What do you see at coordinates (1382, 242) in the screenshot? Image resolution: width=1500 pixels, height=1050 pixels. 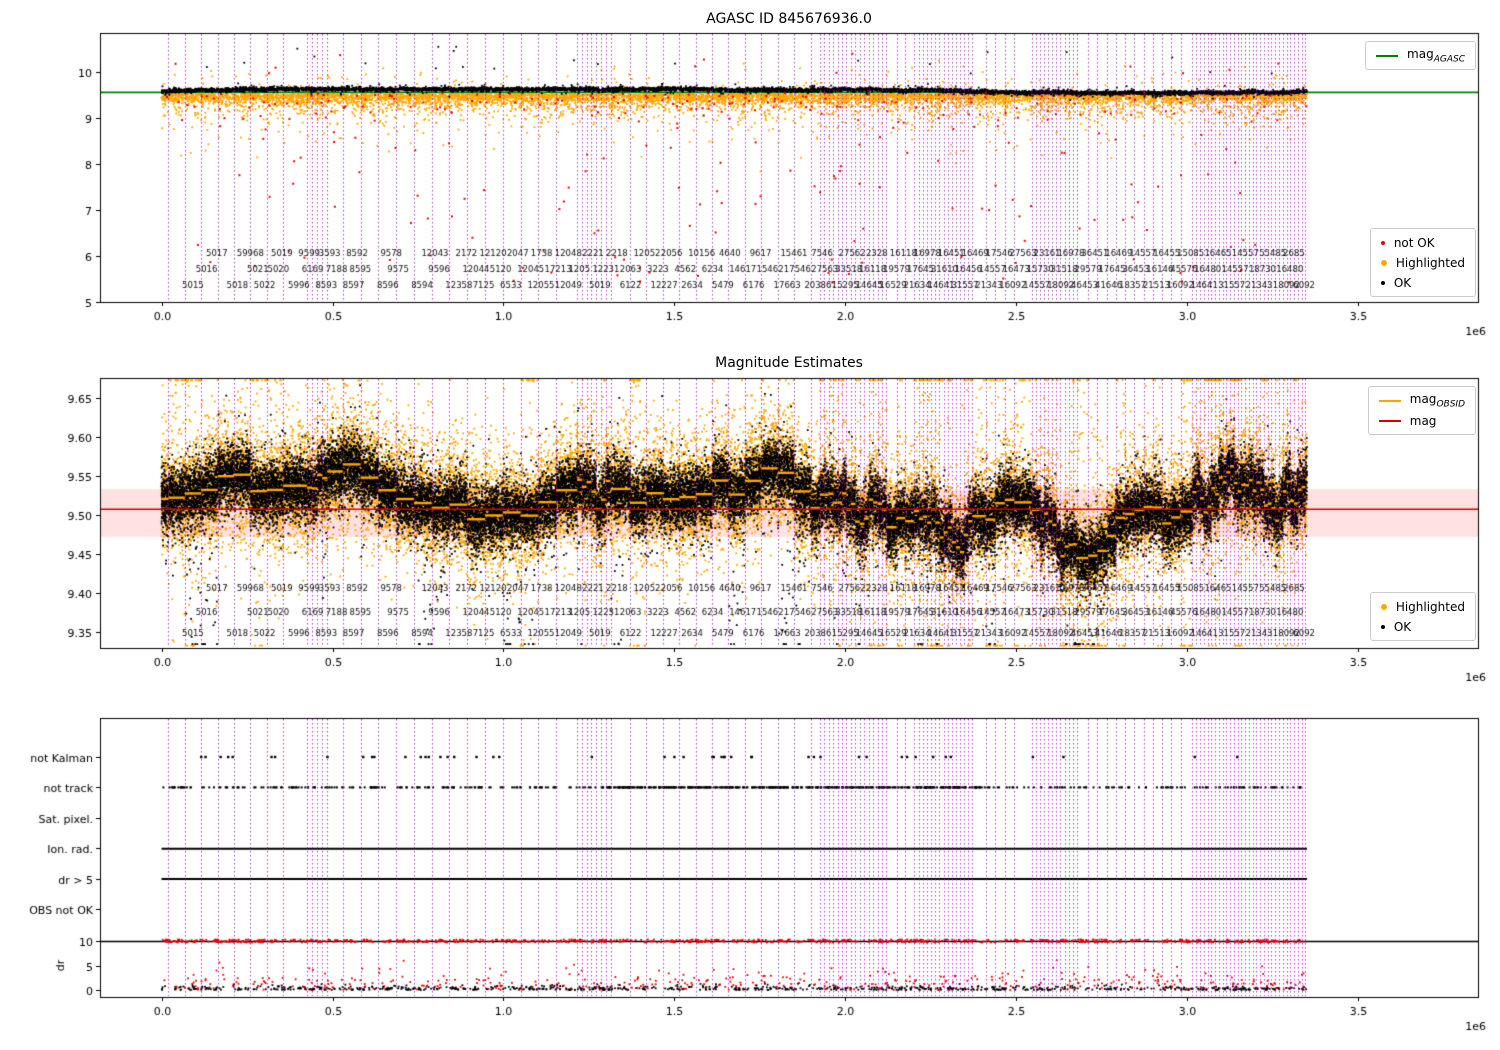 I see `not_ok-marker-swatch` at bounding box center [1382, 242].